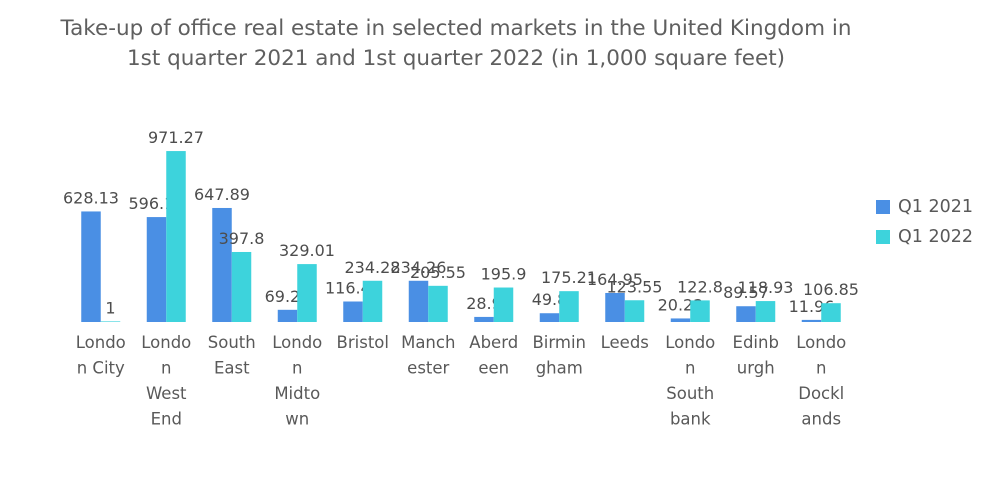  What do you see at coordinates (438, 272) in the screenshot?
I see `data-label-2-5: 205.55` at bounding box center [438, 272].